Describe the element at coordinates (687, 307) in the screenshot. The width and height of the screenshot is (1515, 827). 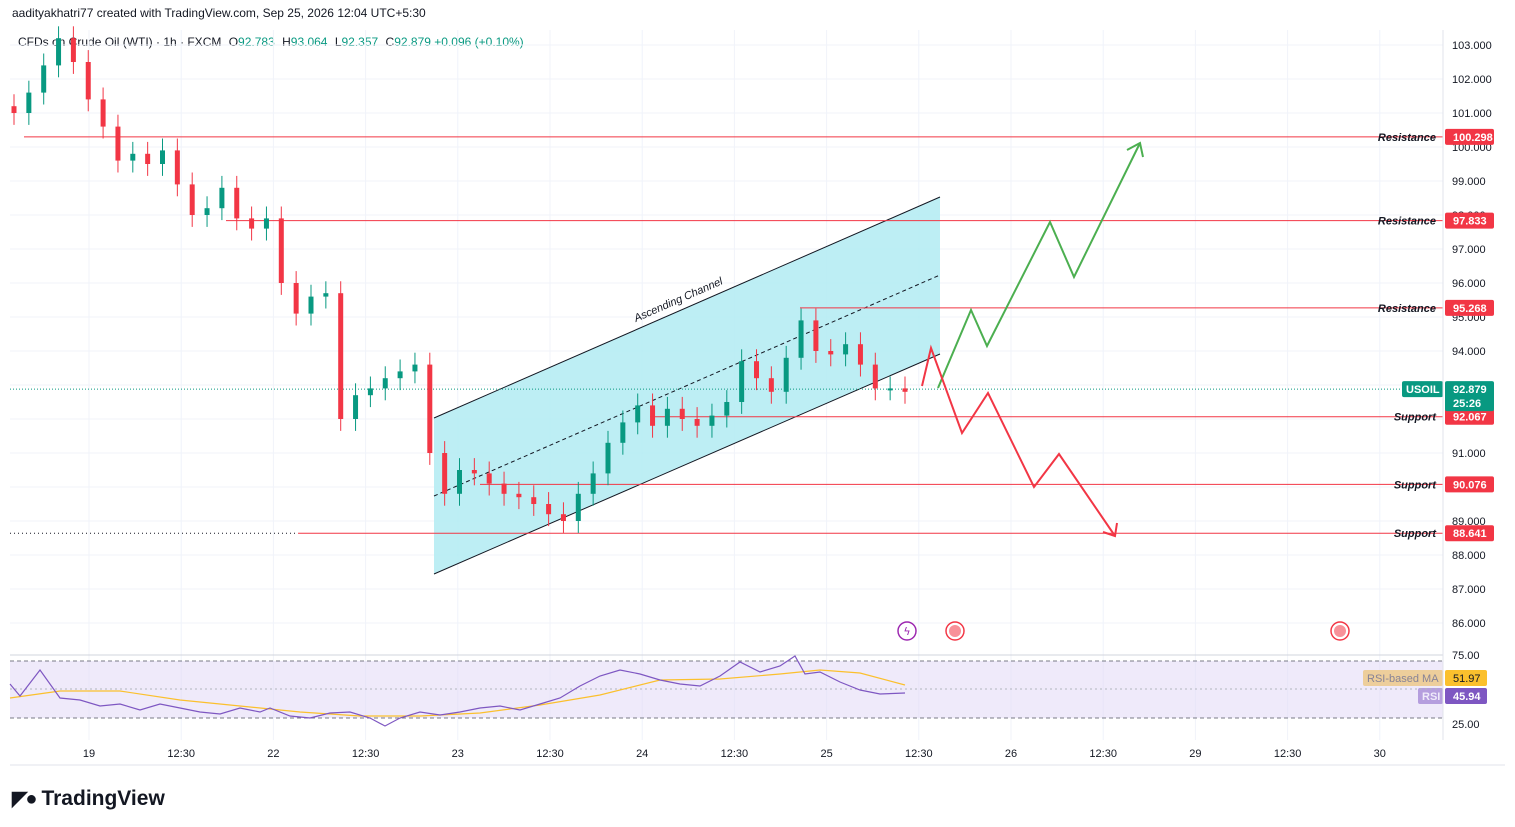
I see `channel-upper-line` at that location.